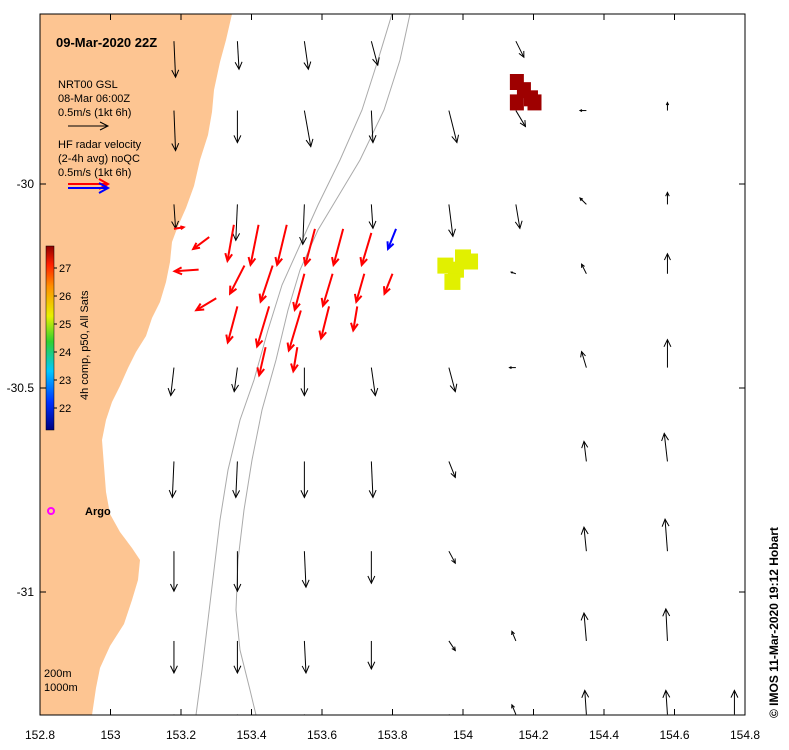  I want to click on hf-radar-vector-field, so click(284, 301).